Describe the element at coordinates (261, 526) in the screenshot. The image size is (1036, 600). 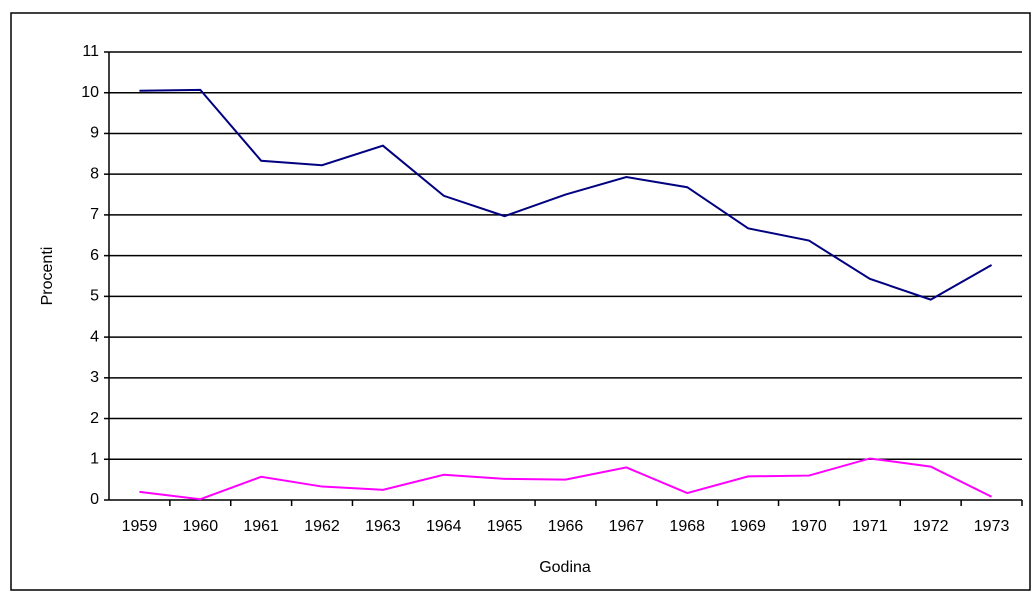
I see `x-tick-label: 1961` at that location.